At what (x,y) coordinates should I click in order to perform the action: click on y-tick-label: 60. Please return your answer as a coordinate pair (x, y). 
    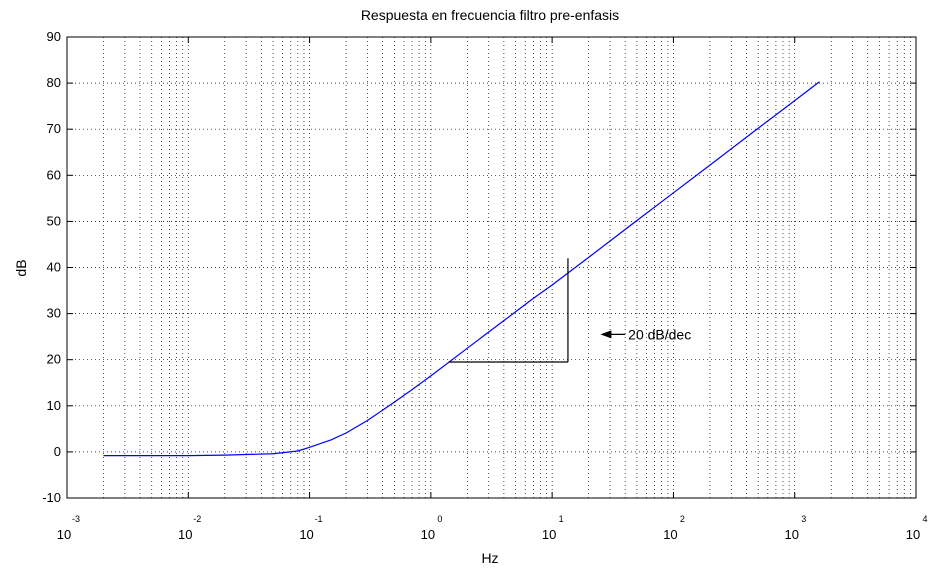
    Looking at the image, I should click on (54, 174).